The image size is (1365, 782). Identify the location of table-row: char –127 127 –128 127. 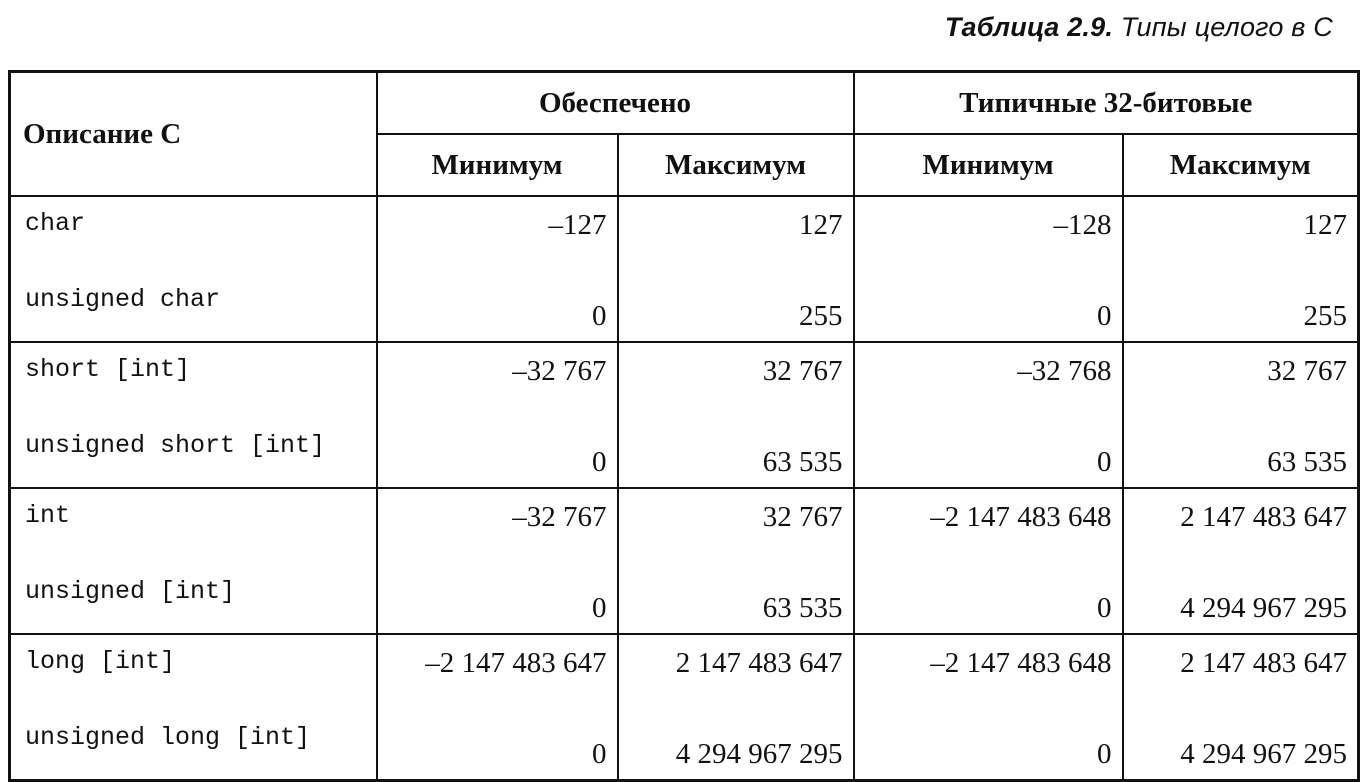
(684, 232).